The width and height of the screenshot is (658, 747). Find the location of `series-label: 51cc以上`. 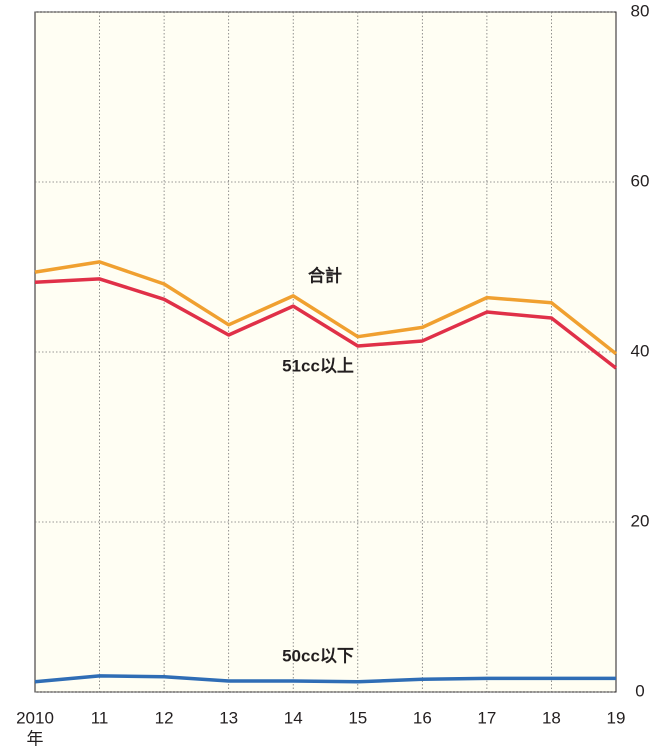

series-label: 51cc以上 is located at coordinates (318, 365).